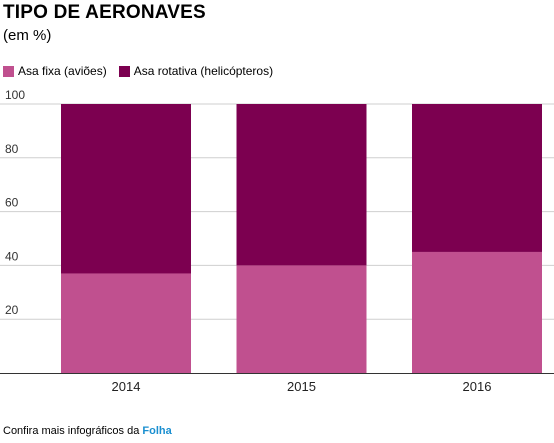 The height and width of the screenshot is (443, 554). I want to click on bar-2014-asa-fixa, so click(126, 323).